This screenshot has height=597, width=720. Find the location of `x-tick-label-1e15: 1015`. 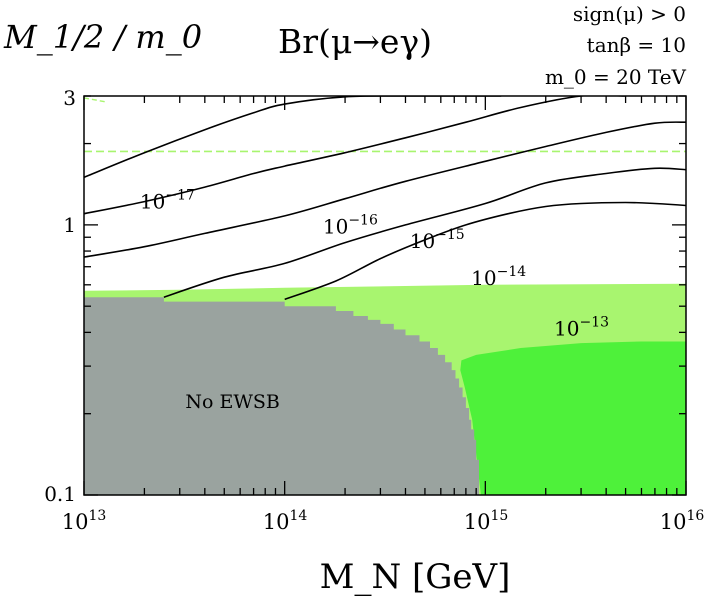

x-tick-label-1e15: 1015 is located at coordinates (486, 521).